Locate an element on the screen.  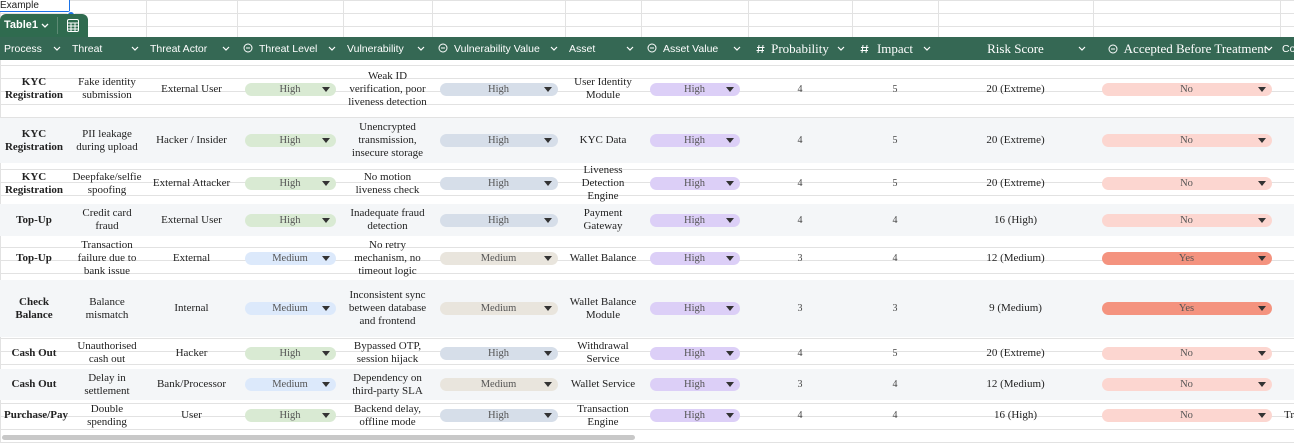
column-header: Process is located at coordinates (34, 48).